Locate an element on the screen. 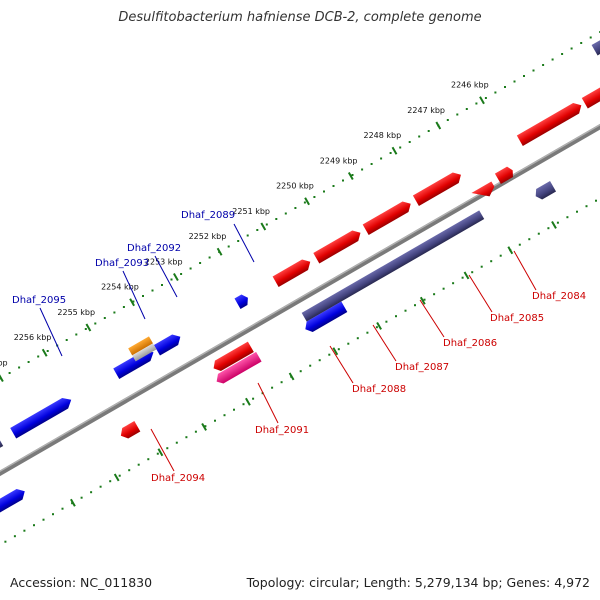  gene-dhaf-2087b is located at coordinates (338, 246).